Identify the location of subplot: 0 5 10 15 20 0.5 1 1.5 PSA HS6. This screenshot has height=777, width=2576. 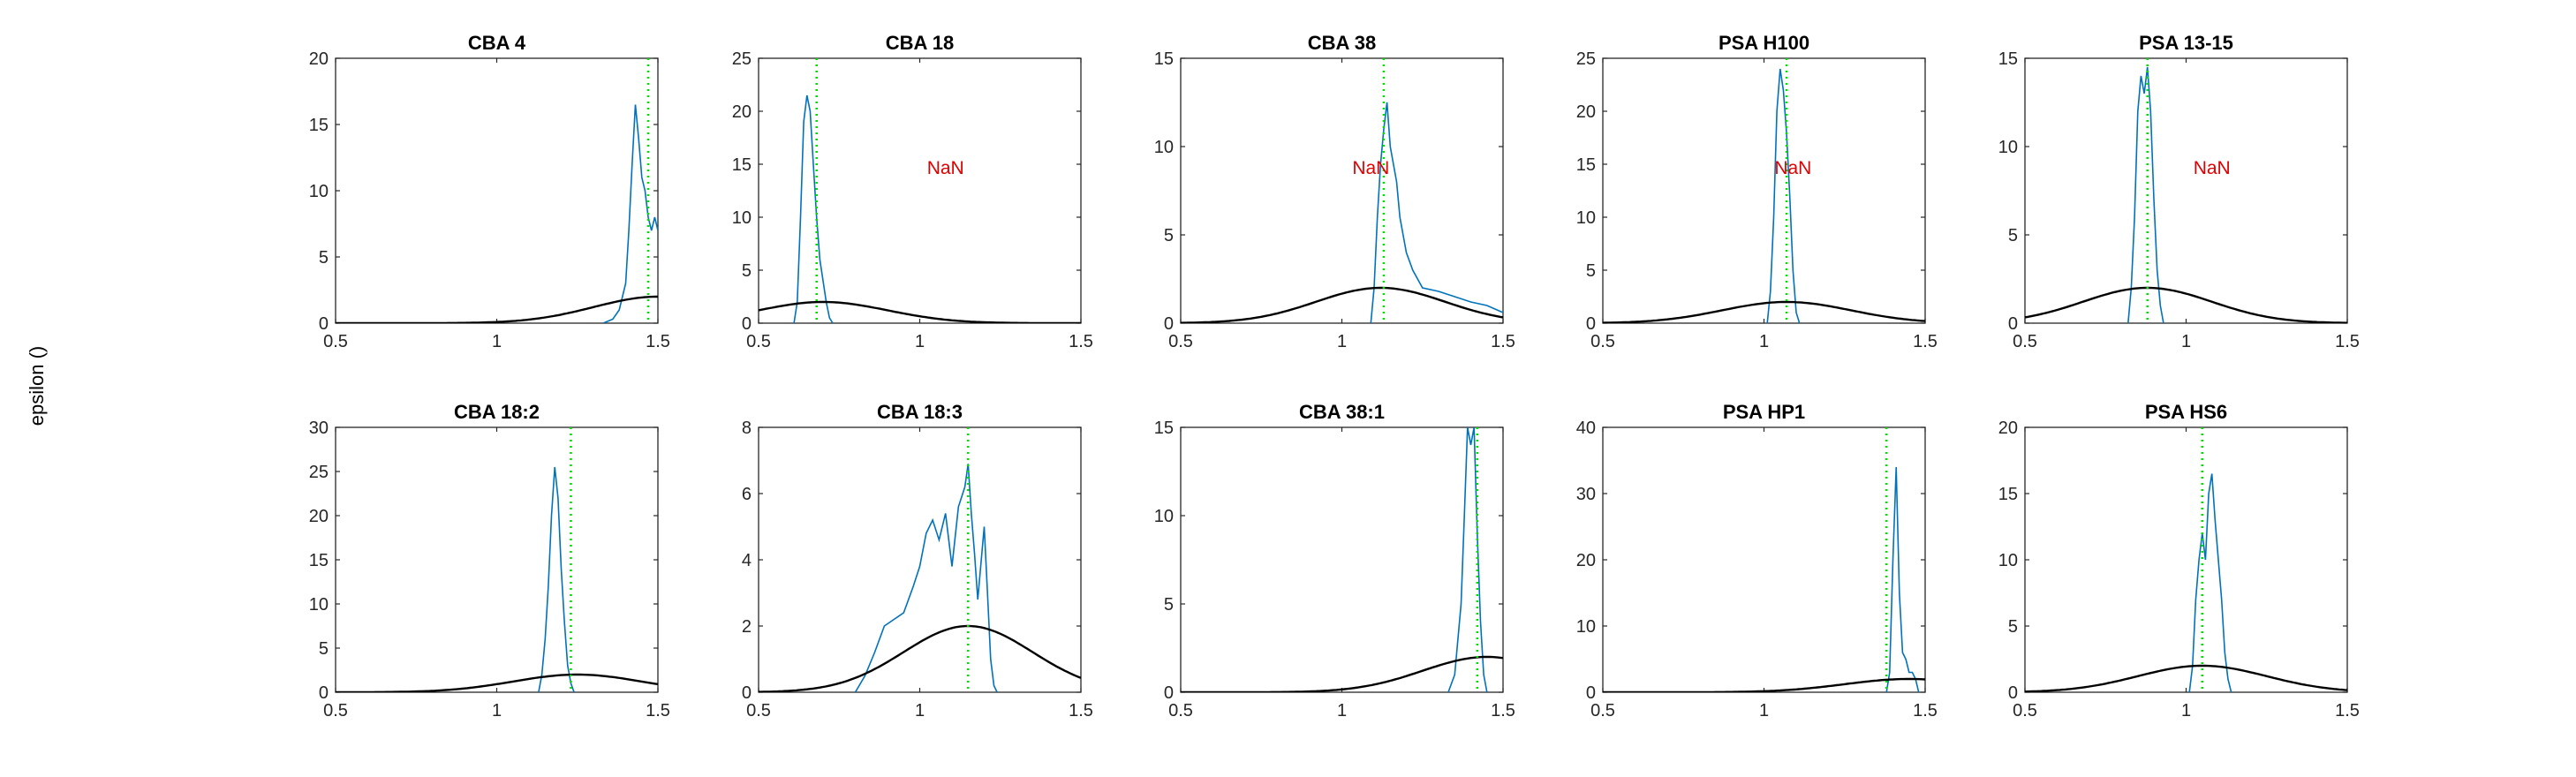
(2179, 560).